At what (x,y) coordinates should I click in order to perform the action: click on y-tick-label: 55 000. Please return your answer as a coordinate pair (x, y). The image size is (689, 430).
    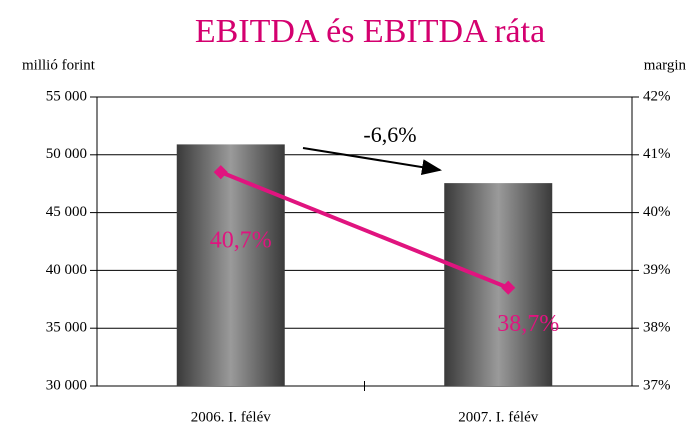
    Looking at the image, I should click on (66, 96).